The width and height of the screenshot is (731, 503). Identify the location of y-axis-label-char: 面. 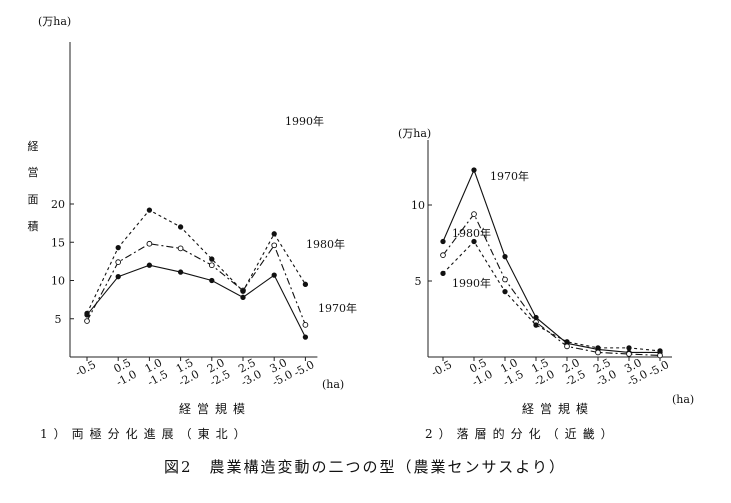
(33, 199).